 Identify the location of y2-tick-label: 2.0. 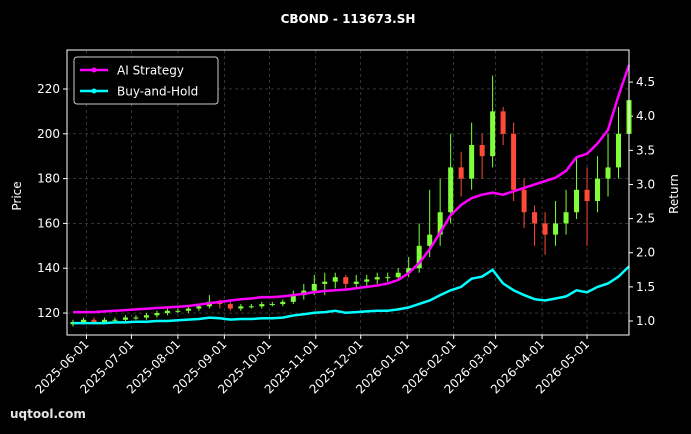
(645, 253).